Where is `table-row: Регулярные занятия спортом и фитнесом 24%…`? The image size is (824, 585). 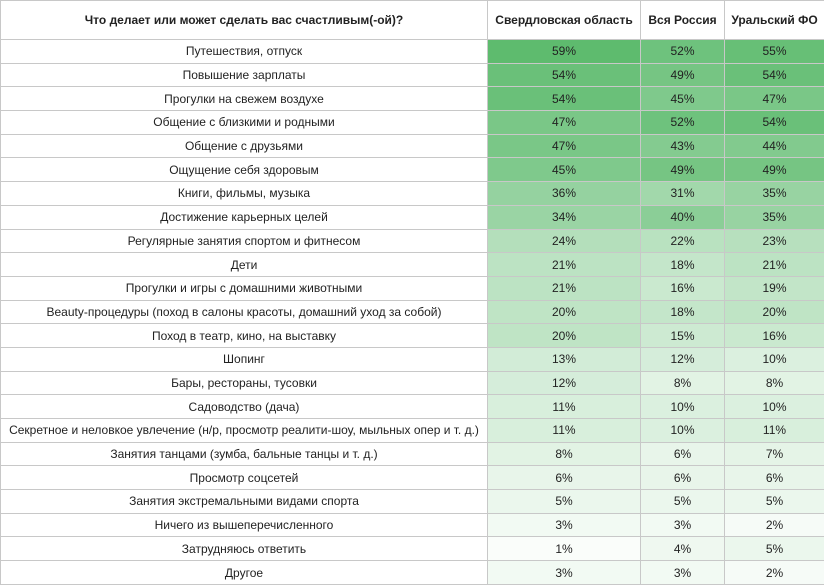 table-row: Регулярные занятия спортом и фитнесом 24%… is located at coordinates (412, 241).